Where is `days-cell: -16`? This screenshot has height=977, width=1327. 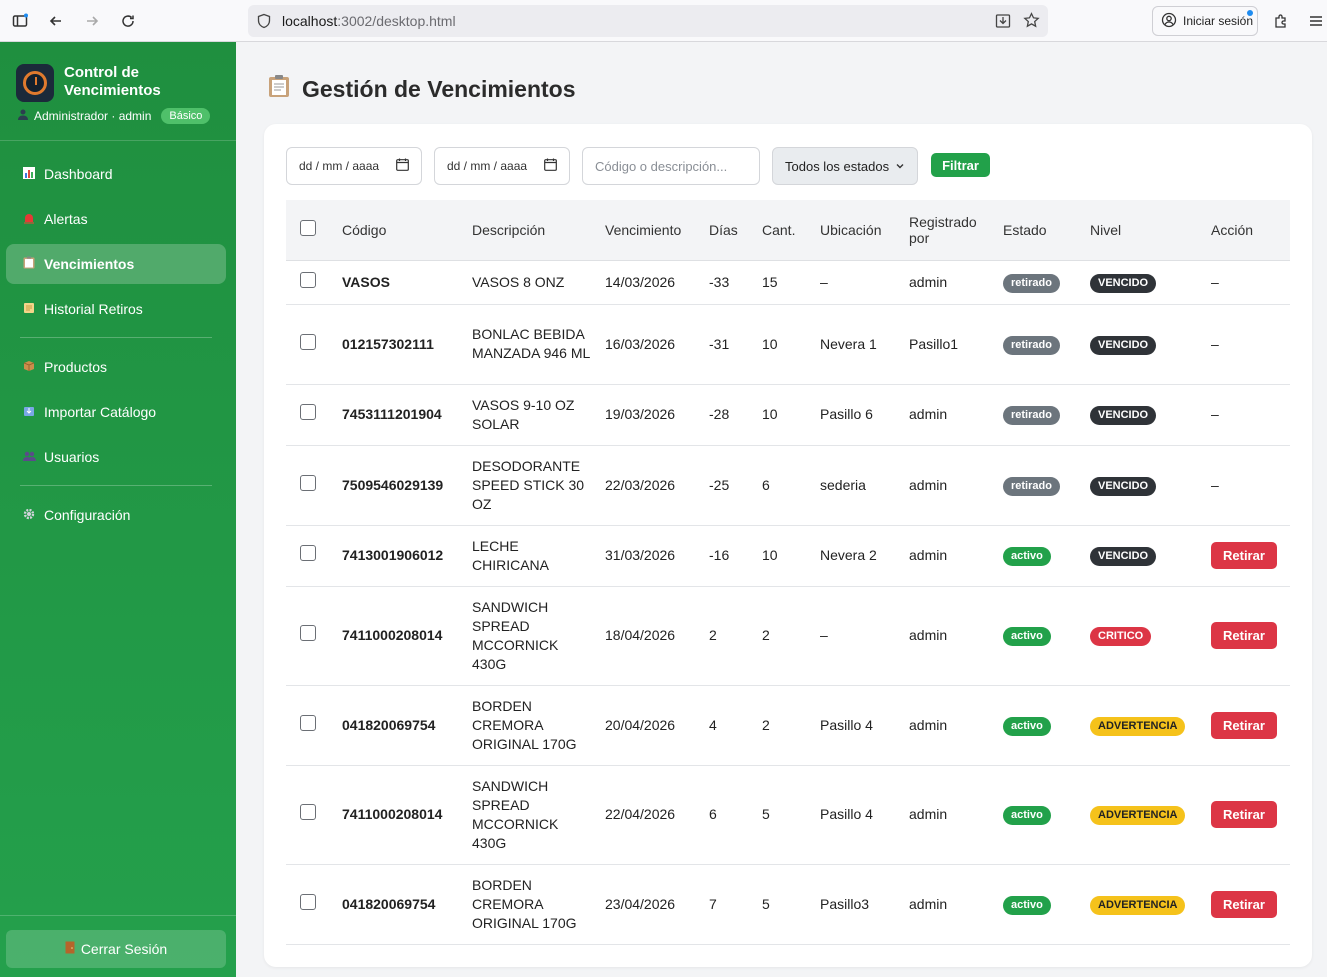
days-cell: -16 is located at coordinates (729, 556).